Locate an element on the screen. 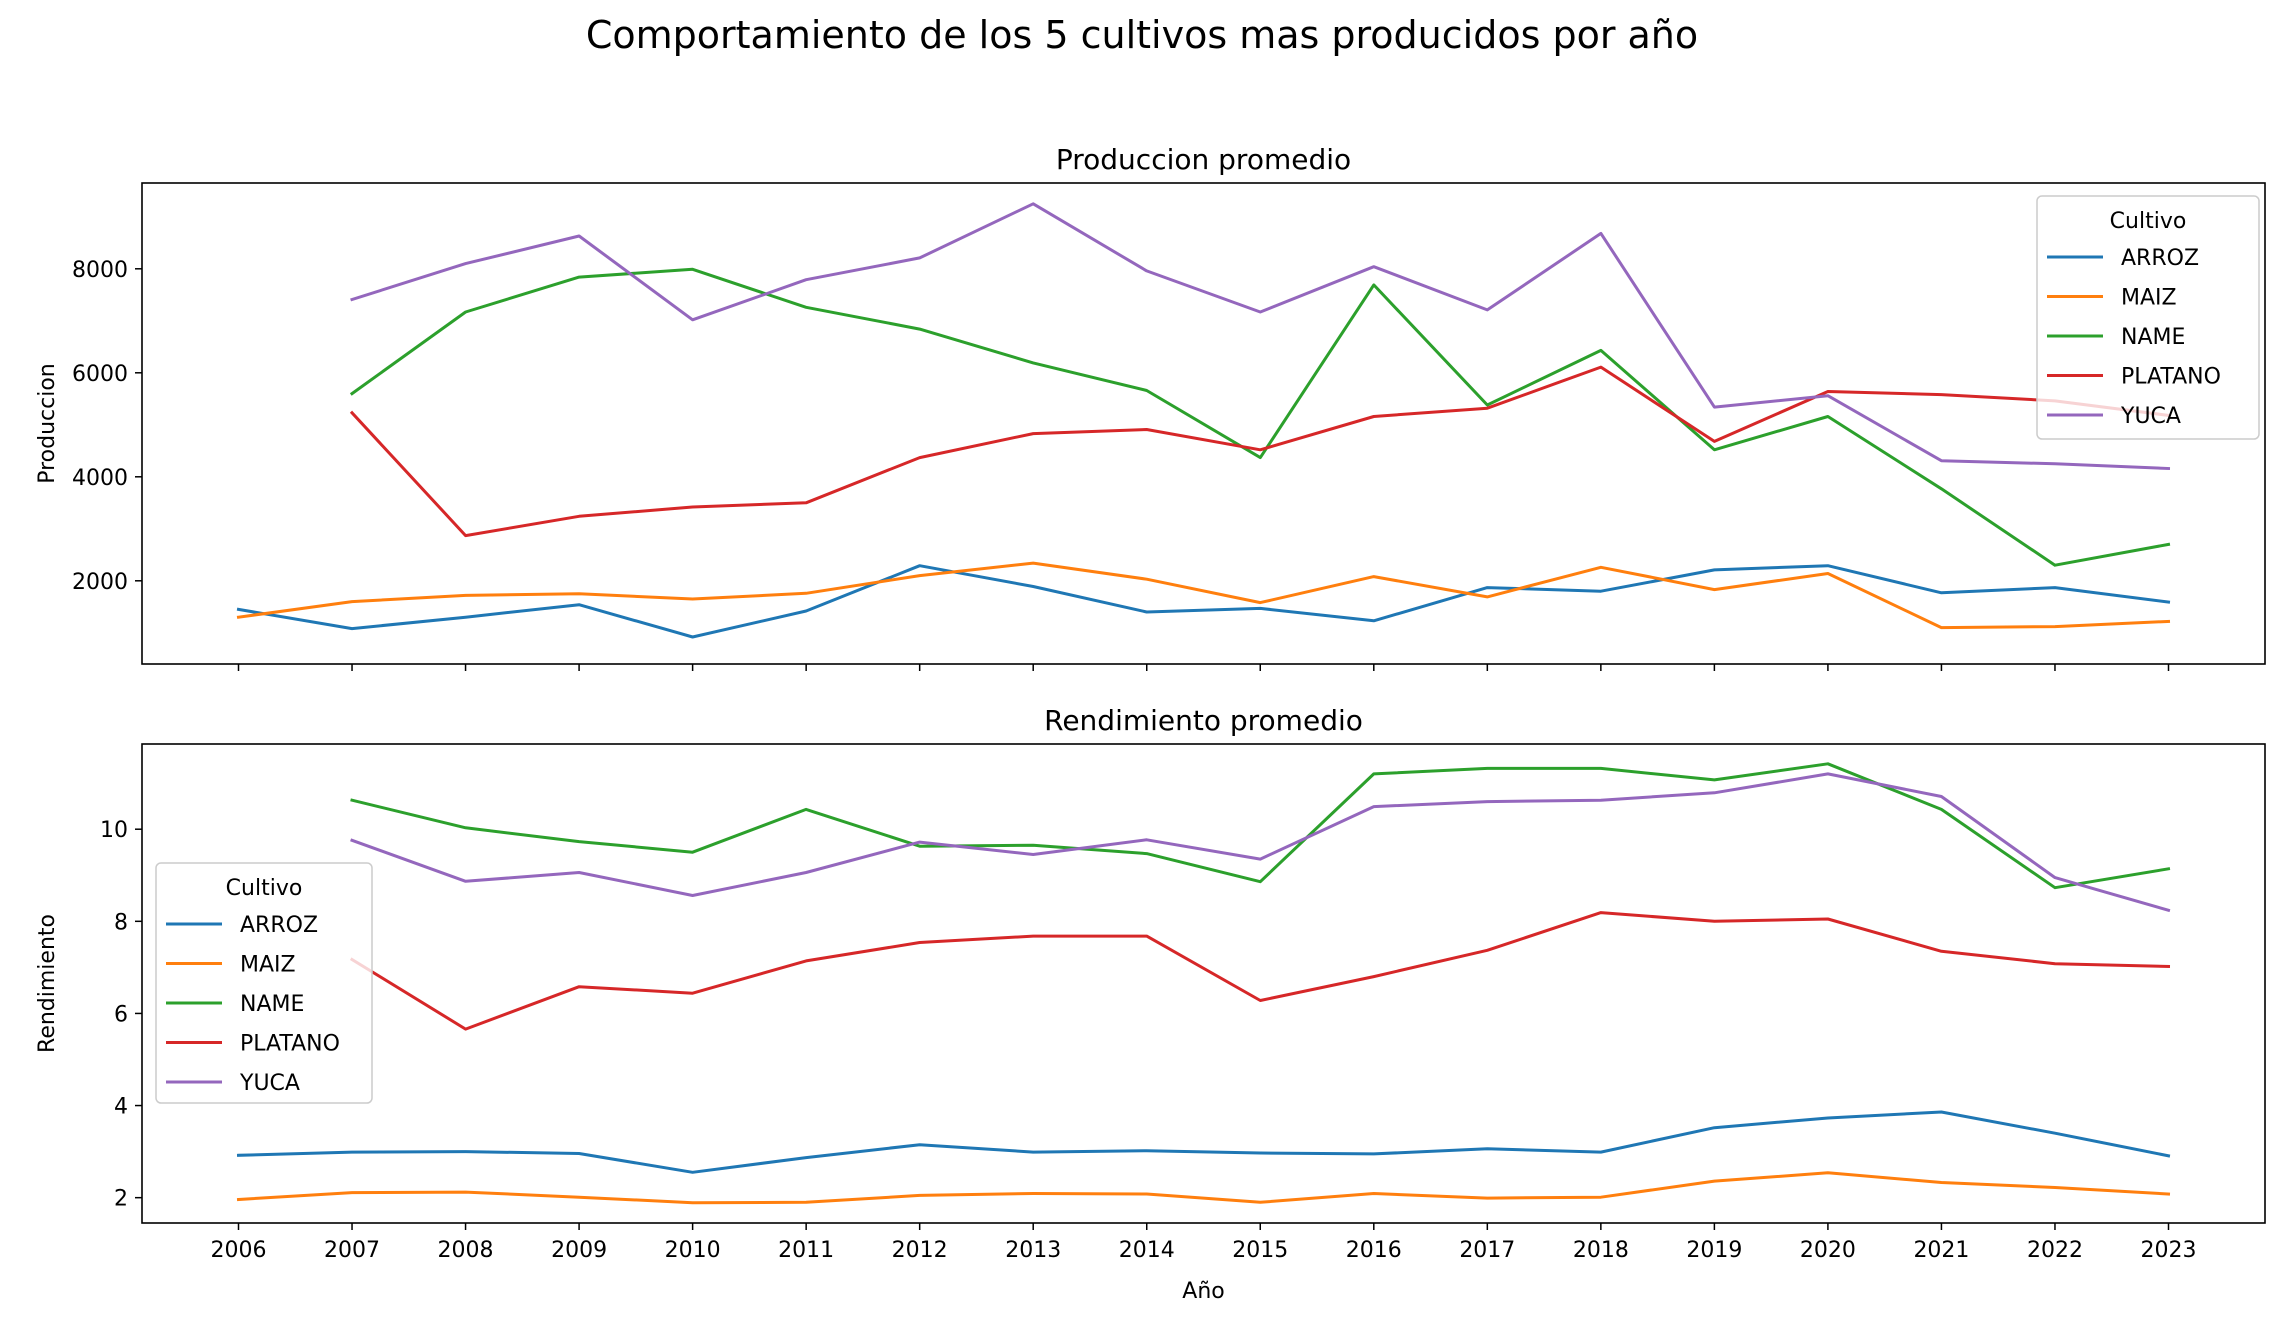 This screenshot has height=1326, width=2284. x-tick-label: 2021 is located at coordinates (1941, 1250).